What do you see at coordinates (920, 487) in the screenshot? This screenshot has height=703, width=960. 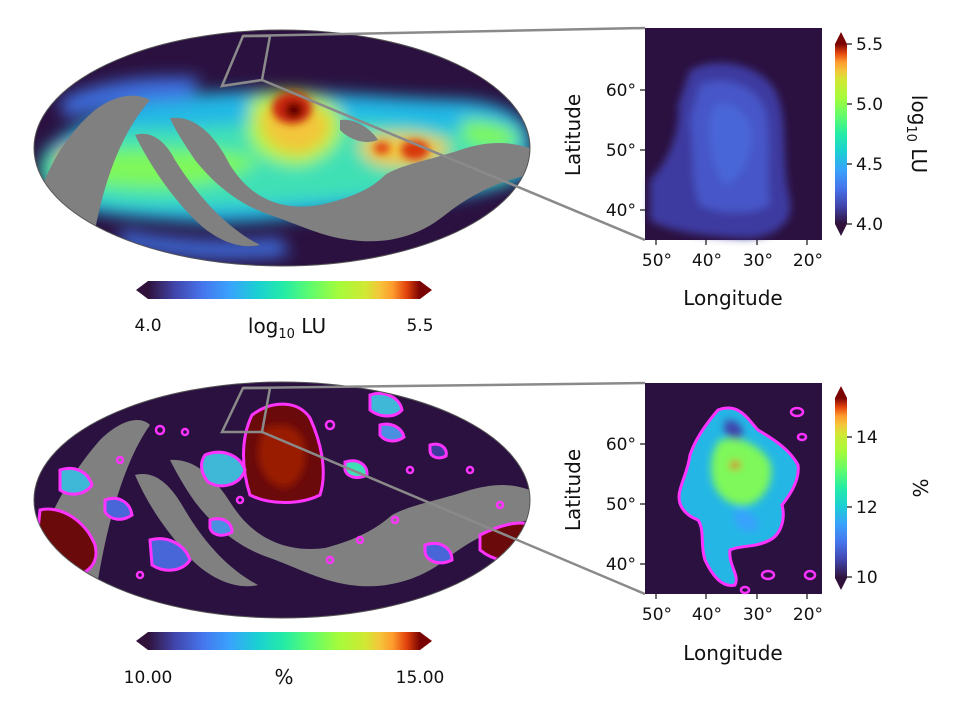 I see `bottom-vcb-label: %` at bounding box center [920, 487].